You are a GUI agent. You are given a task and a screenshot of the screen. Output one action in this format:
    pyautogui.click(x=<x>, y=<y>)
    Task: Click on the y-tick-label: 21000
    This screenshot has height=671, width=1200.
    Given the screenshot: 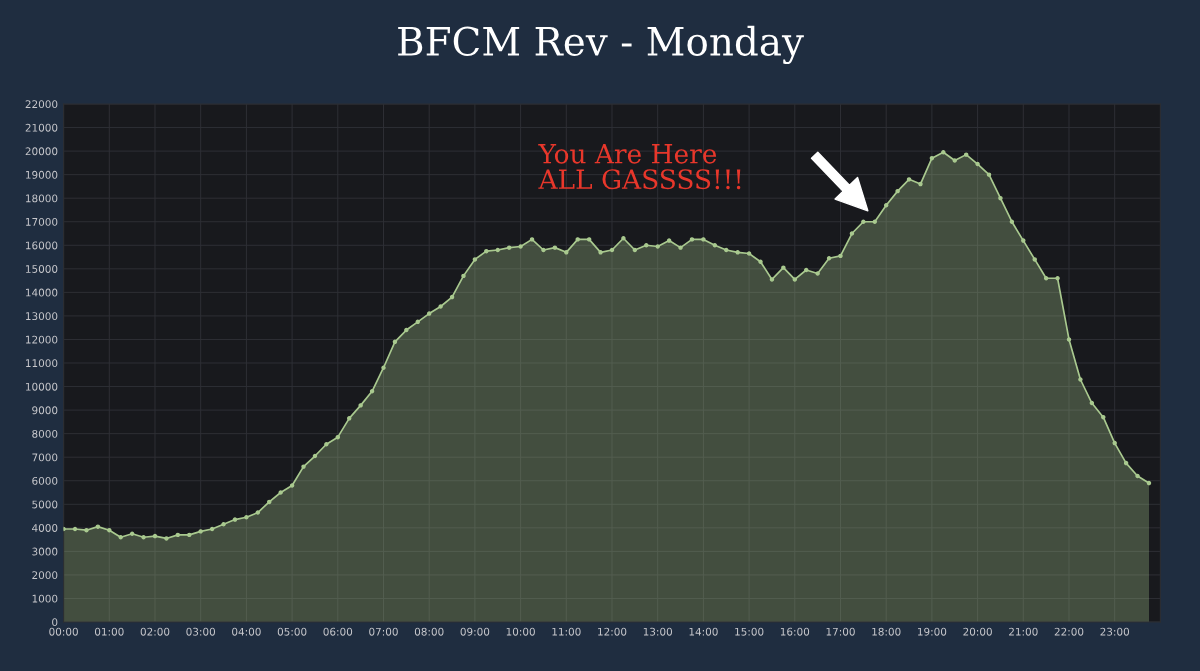 What is the action you would take?
    pyautogui.click(x=41, y=127)
    